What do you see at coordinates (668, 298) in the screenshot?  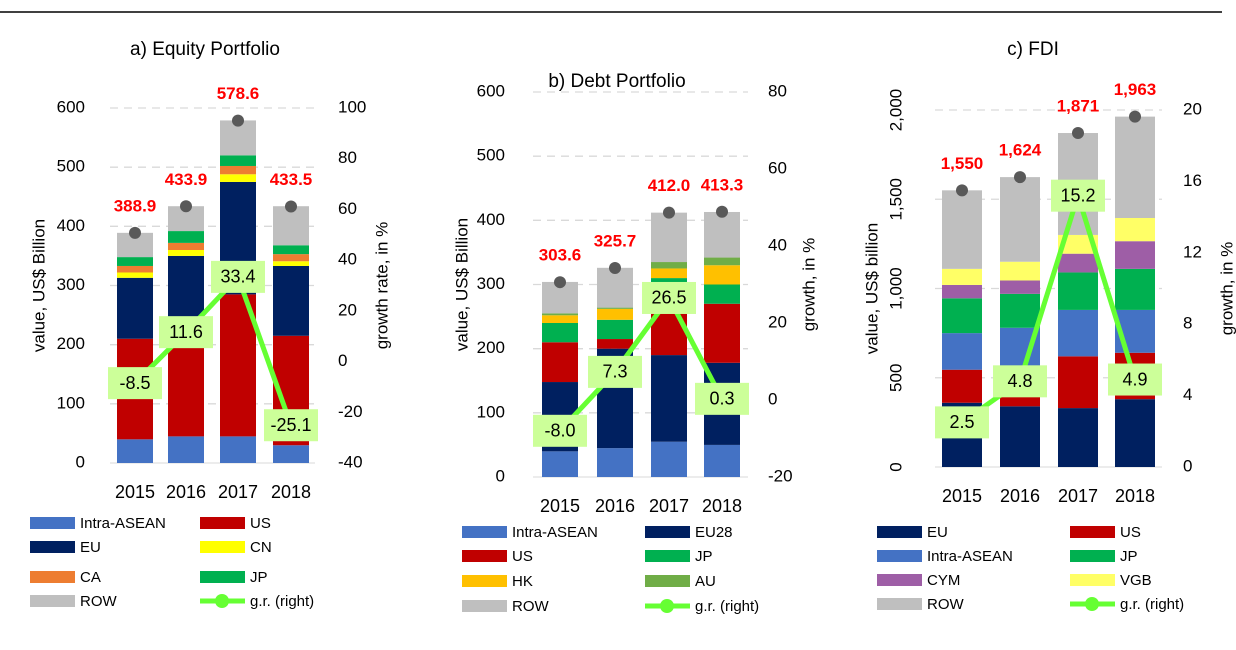 I see `growth-label: 26.5` at bounding box center [668, 298].